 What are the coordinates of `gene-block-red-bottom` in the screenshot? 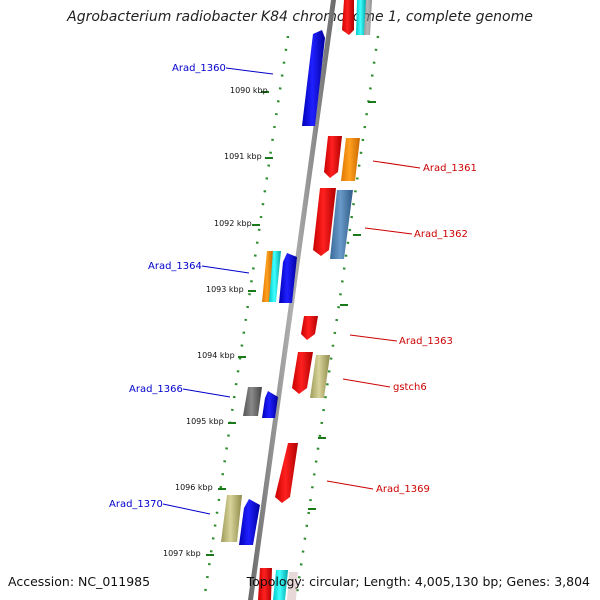 It's located at (265, 584).